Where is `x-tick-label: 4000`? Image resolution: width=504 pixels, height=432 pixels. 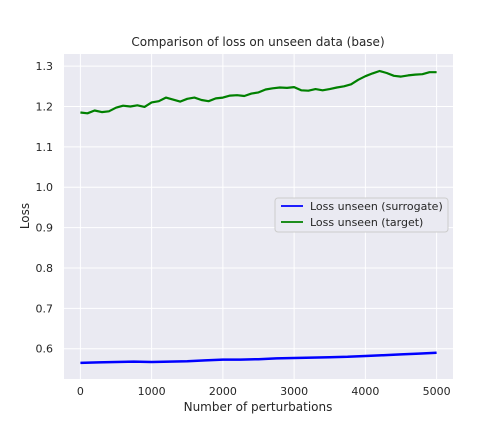 x-tick-label: 4000 is located at coordinates (365, 391).